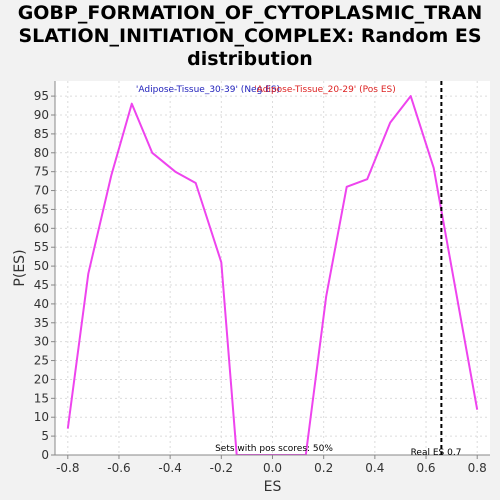  What do you see at coordinates (374, 468) in the screenshot?
I see `x-tick-label: 0.4` at bounding box center [374, 468].